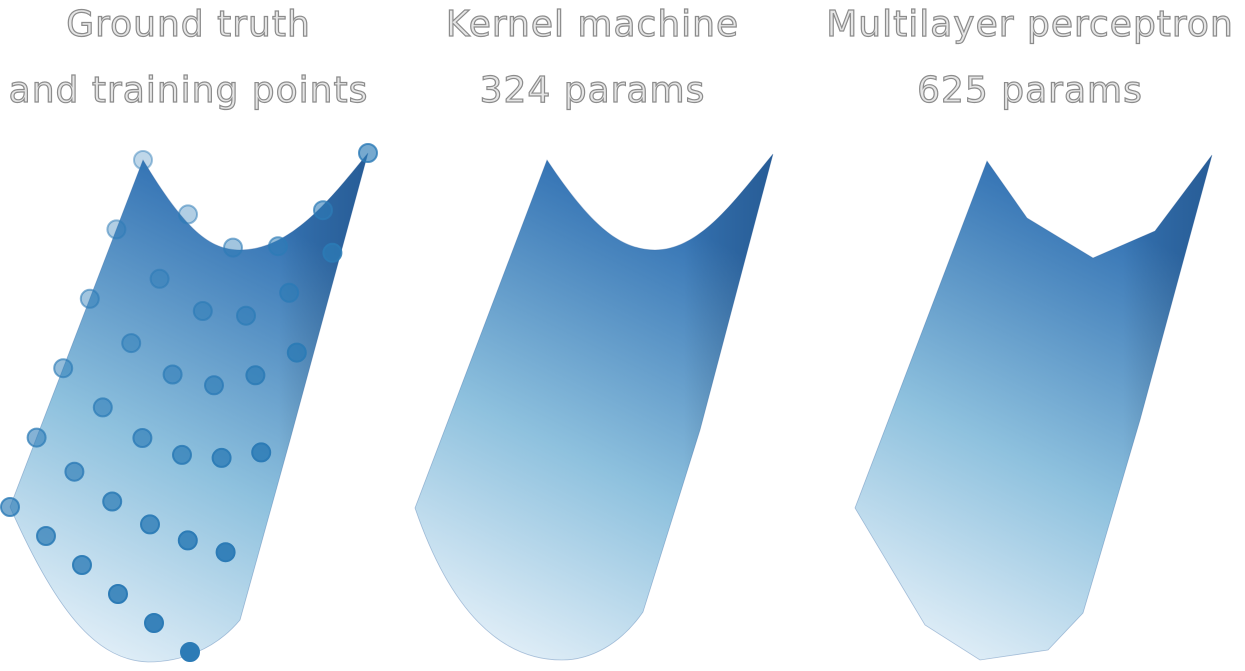 This screenshot has height=671, width=1245. Describe the element at coordinates (188, 90) in the screenshot. I see `title-line-2: and training points` at that location.